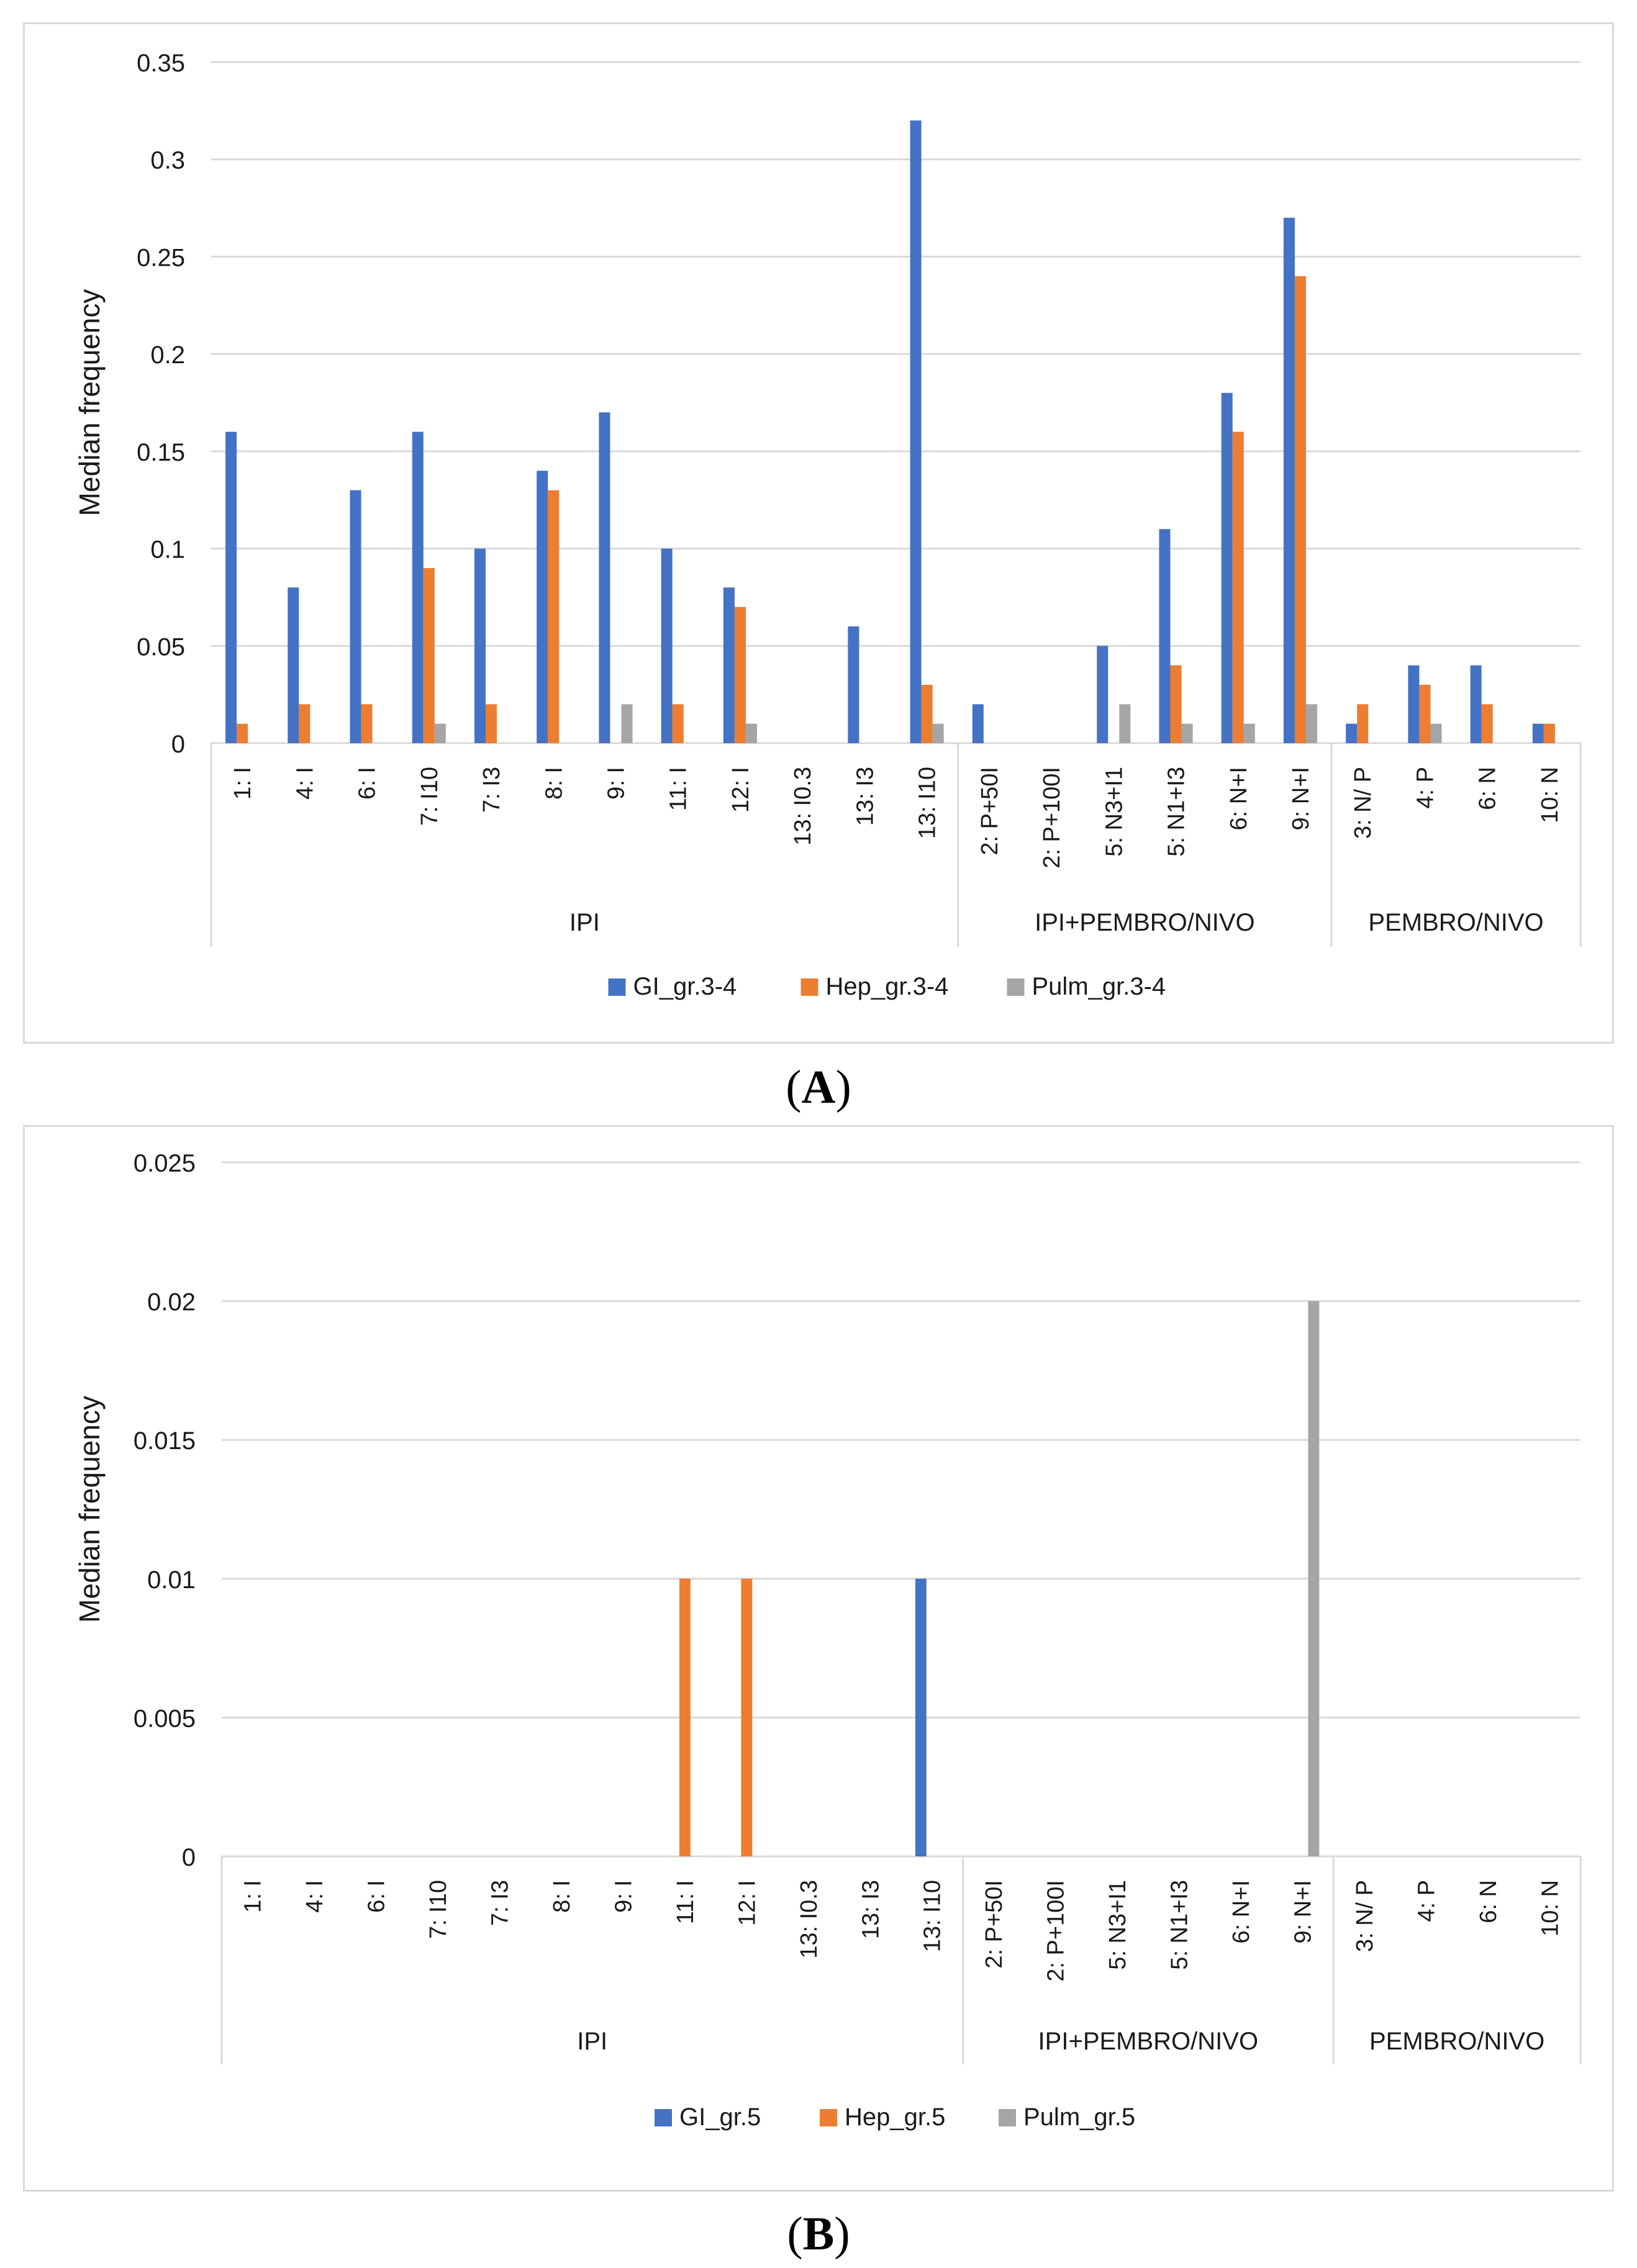  What do you see at coordinates (1007, 2117) in the screenshot?
I see `legend-swatch-pulm` at bounding box center [1007, 2117].